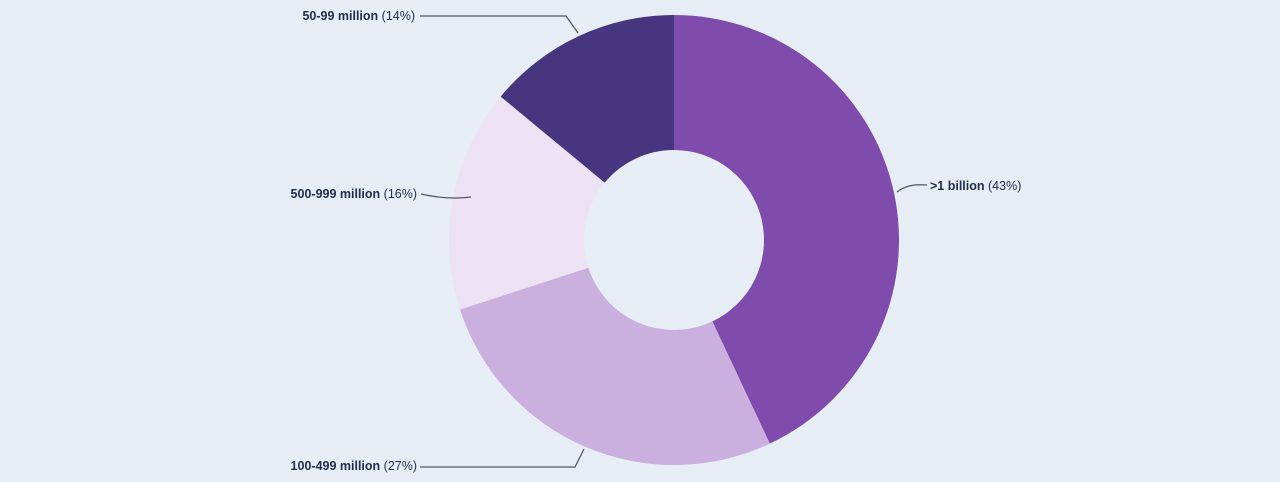 The width and height of the screenshot is (1280, 482). Describe the element at coordinates (499, 24) in the screenshot. I see `leader-line-50-99-million` at that location.